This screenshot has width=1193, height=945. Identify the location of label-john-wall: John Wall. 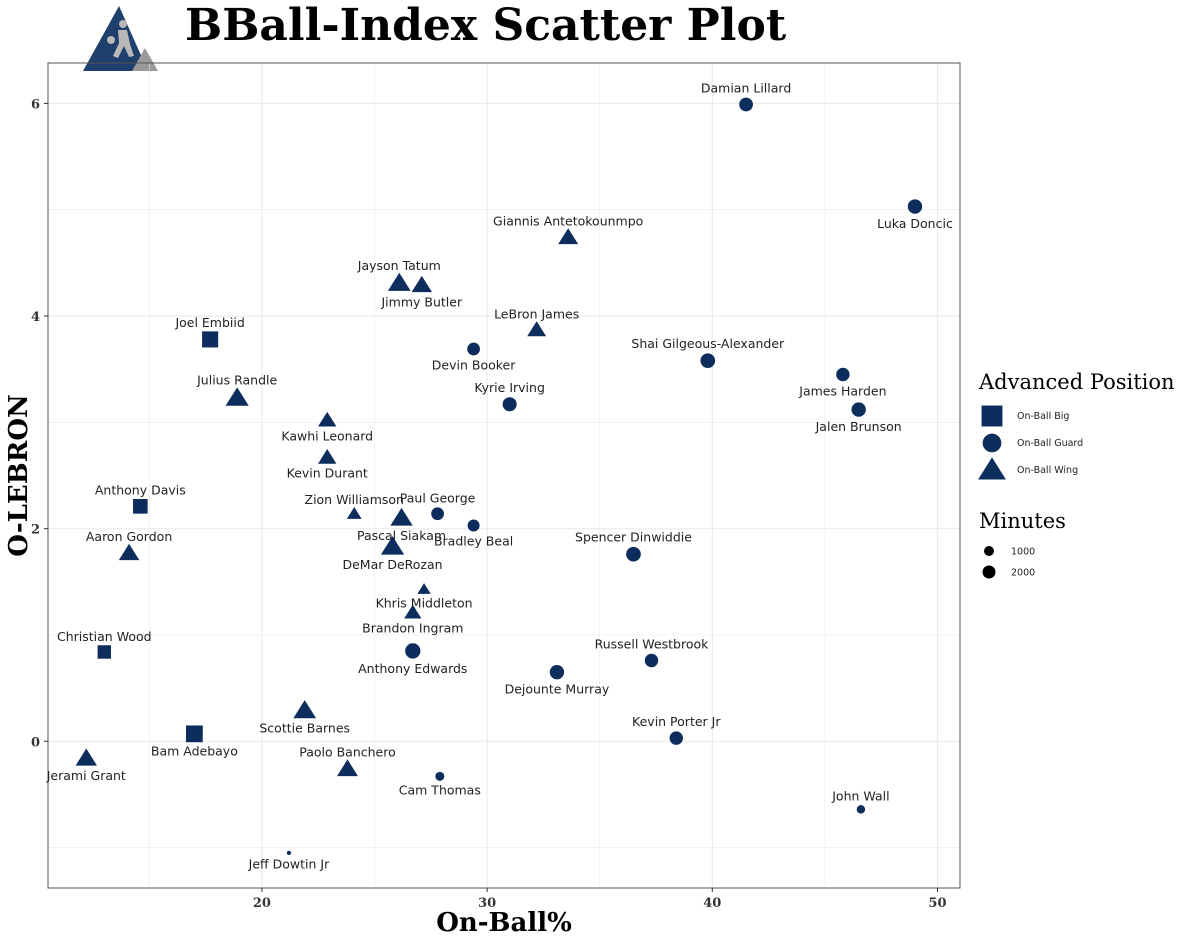
(860, 795).